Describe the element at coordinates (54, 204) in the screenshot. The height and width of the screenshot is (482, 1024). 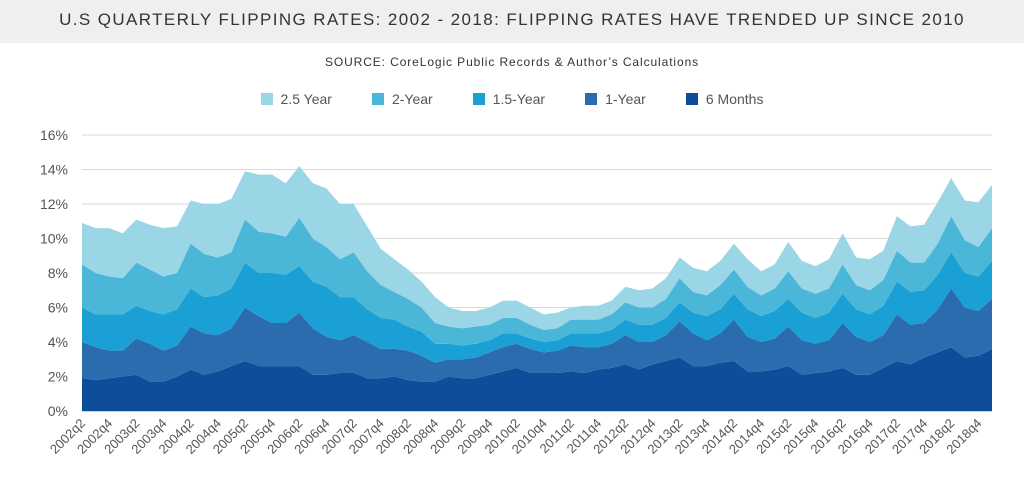
I see `y-tick-label: 12%` at that location.